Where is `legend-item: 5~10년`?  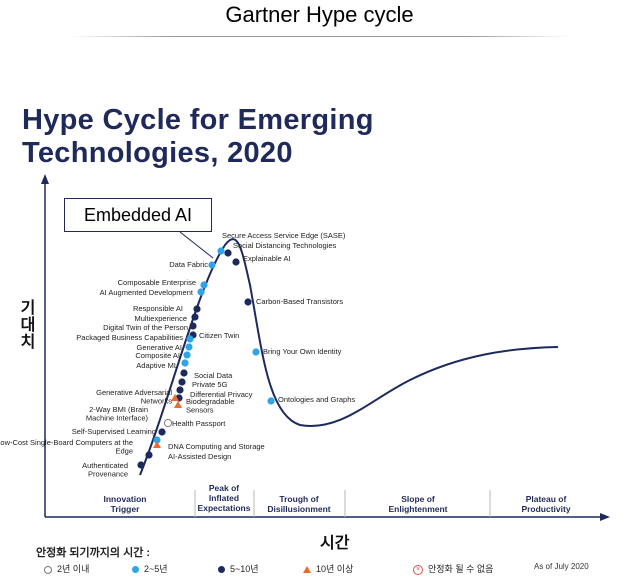 legend-item: 5~10년 is located at coordinates (238, 568).